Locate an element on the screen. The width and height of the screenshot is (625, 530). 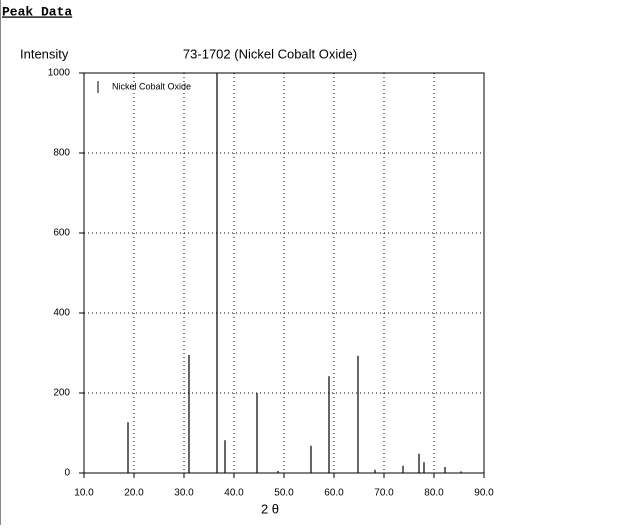
y-axis-label: Intensity is located at coordinates (44, 53).